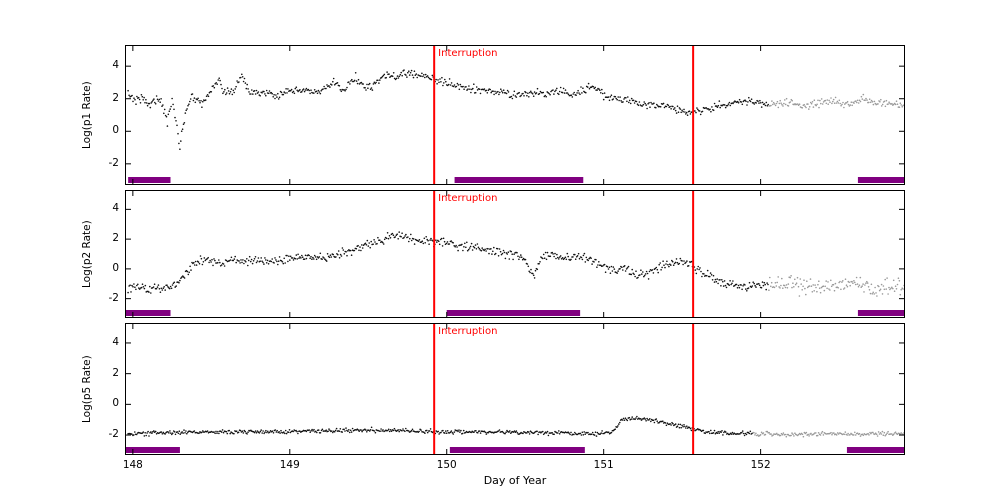 The image size is (1000, 500). Describe the element at coordinates (760, 465) in the screenshot. I see `x-tick-label: 152` at that location.